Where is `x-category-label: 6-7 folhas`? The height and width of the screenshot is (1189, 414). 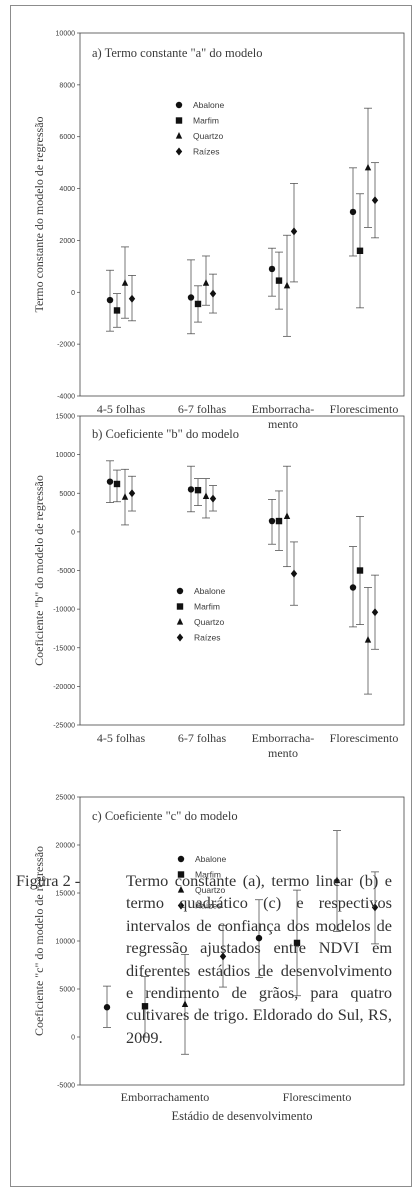
x-category-label: 6-7 folhas is located at coordinates (202, 738).